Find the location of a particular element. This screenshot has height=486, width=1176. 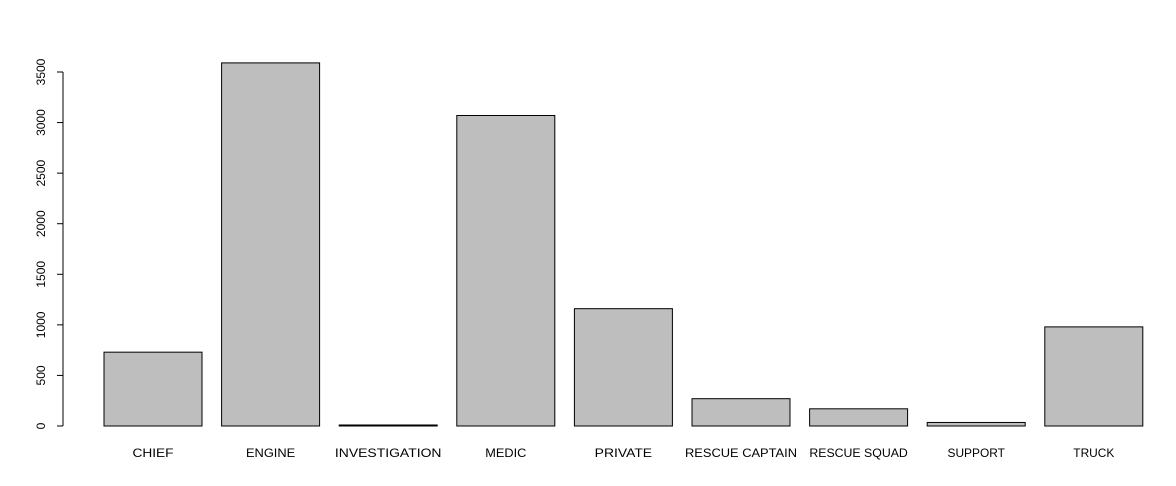

x-tick-label: ENGINE is located at coordinates (270, 453).